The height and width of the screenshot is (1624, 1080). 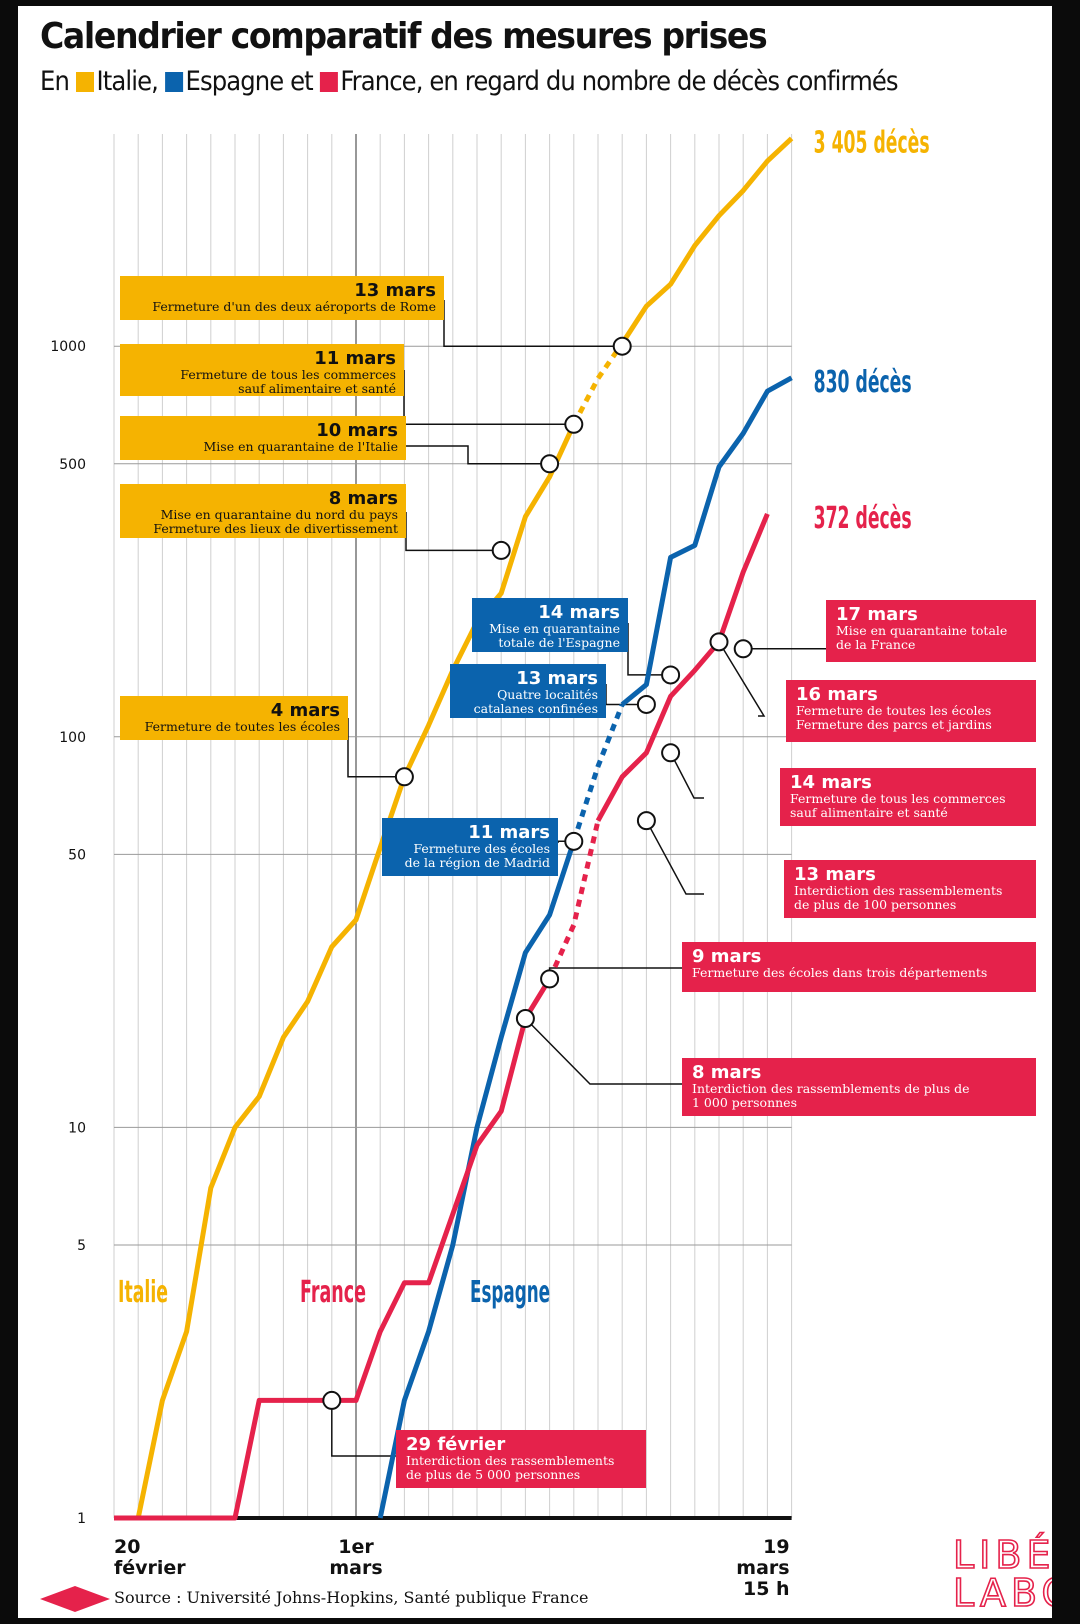 What do you see at coordinates (150, 1557) in the screenshot?
I see `x-tick-label: 20 février` at bounding box center [150, 1557].